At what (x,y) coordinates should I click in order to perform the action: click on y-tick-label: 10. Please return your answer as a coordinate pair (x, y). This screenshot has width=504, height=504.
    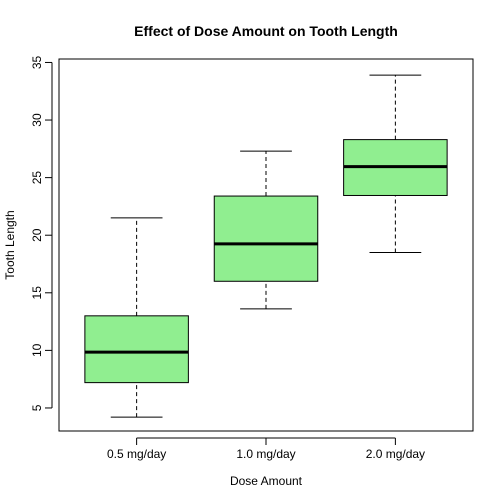
    Looking at the image, I should click on (37, 350).